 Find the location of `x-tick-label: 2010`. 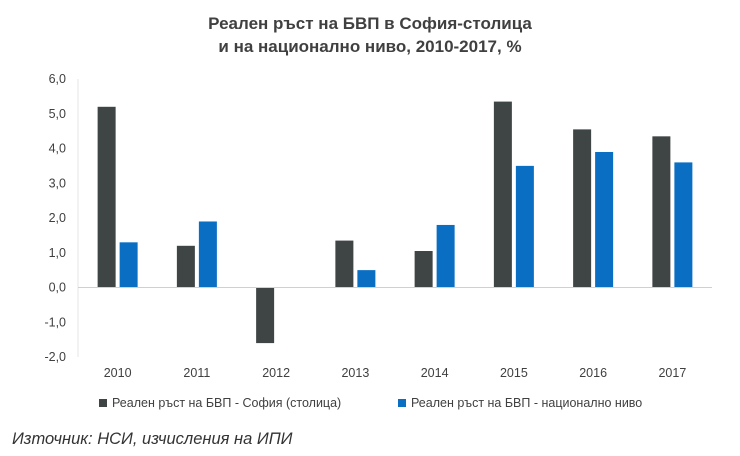

x-tick-label: 2010 is located at coordinates (118, 373).